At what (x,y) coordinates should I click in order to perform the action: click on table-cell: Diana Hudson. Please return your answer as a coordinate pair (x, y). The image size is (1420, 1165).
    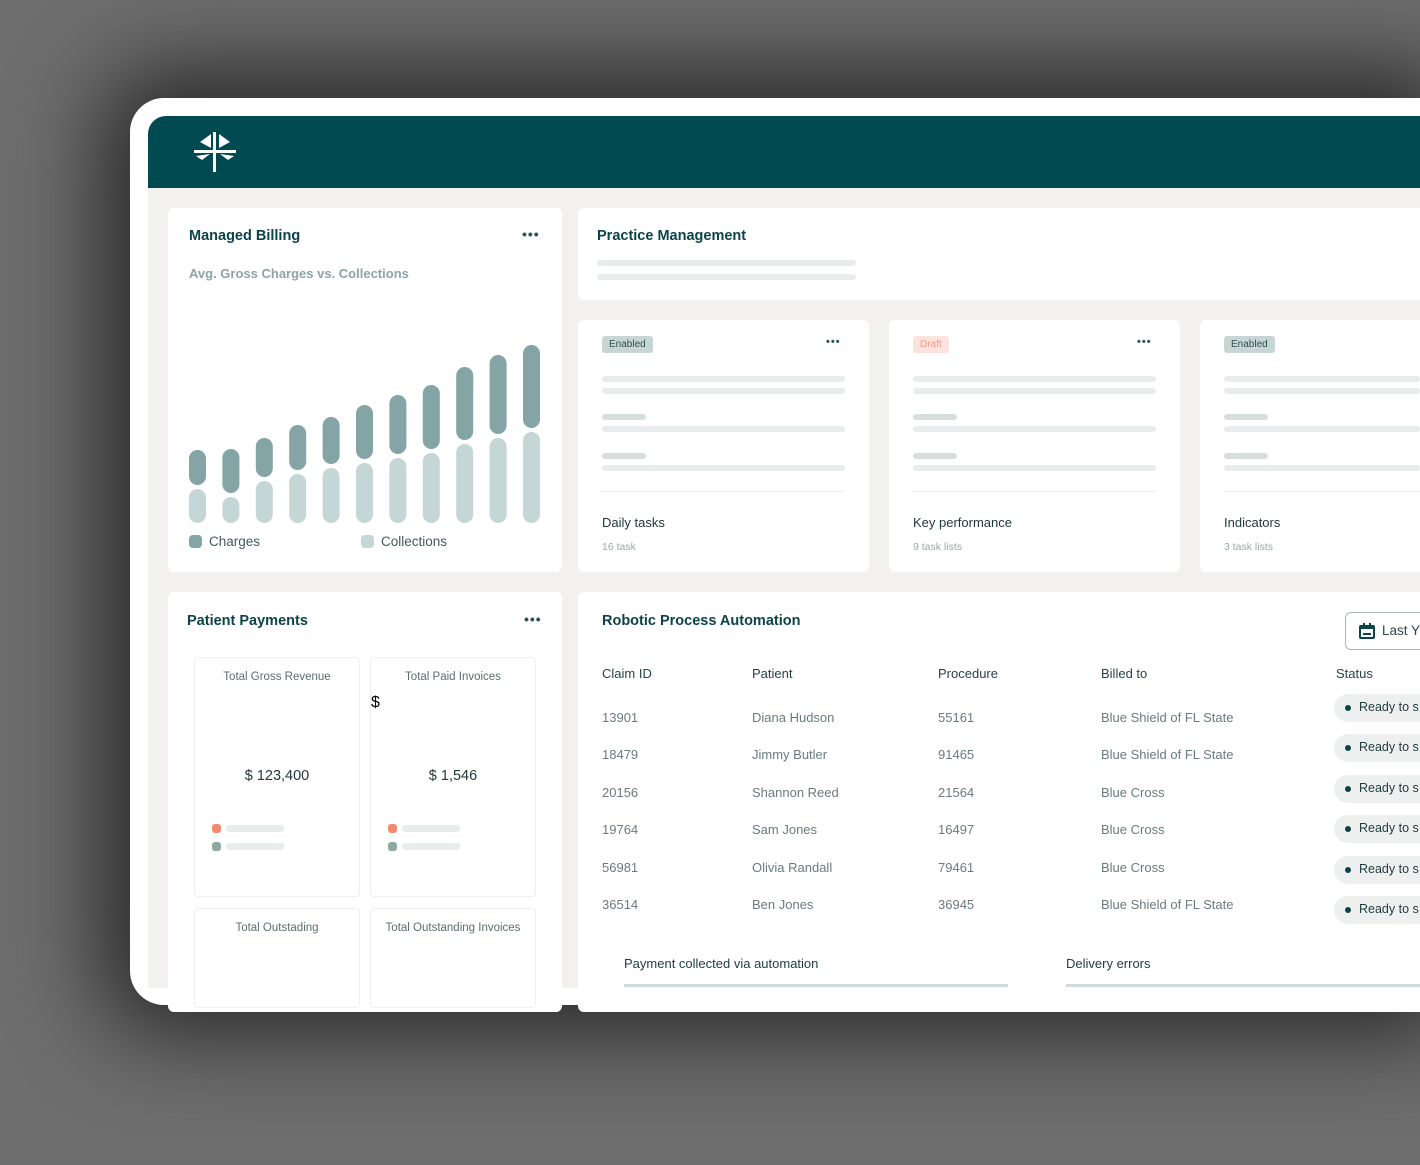
    Looking at the image, I should click on (793, 717).